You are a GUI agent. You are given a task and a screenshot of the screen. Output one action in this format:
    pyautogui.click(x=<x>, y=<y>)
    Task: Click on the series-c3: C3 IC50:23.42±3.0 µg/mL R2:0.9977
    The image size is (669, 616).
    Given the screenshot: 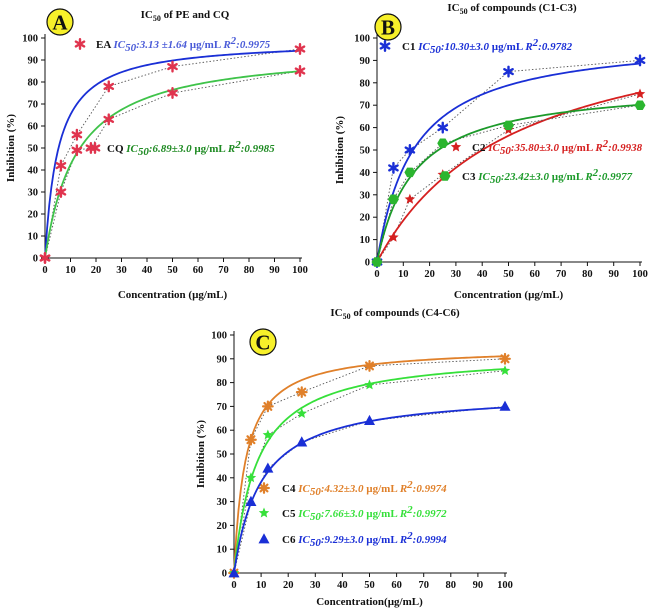 What is the action you would take?
    pyautogui.click(x=508, y=183)
    